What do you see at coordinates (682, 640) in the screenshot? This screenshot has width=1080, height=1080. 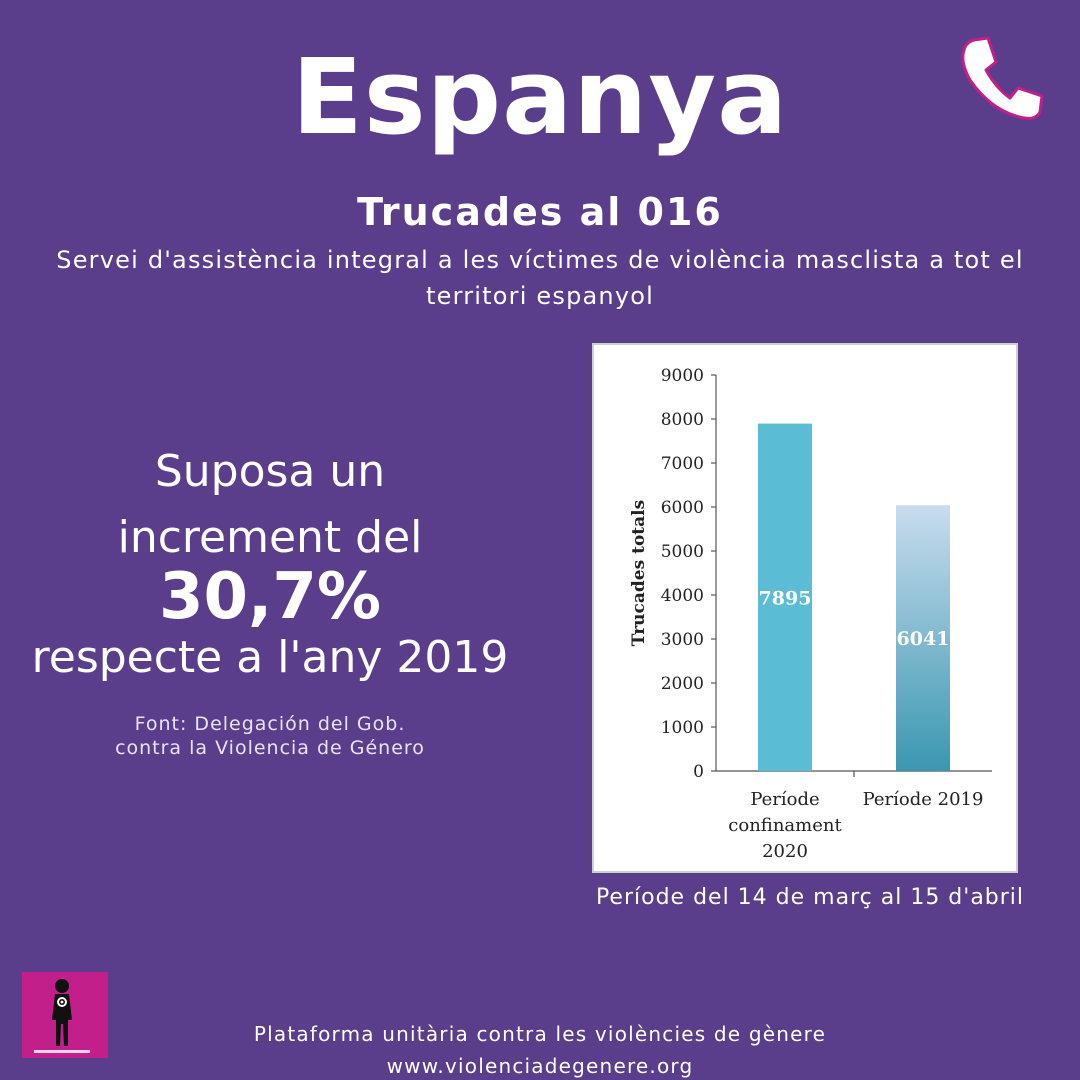 I see `y-tick-label: 3000` at bounding box center [682, 640].